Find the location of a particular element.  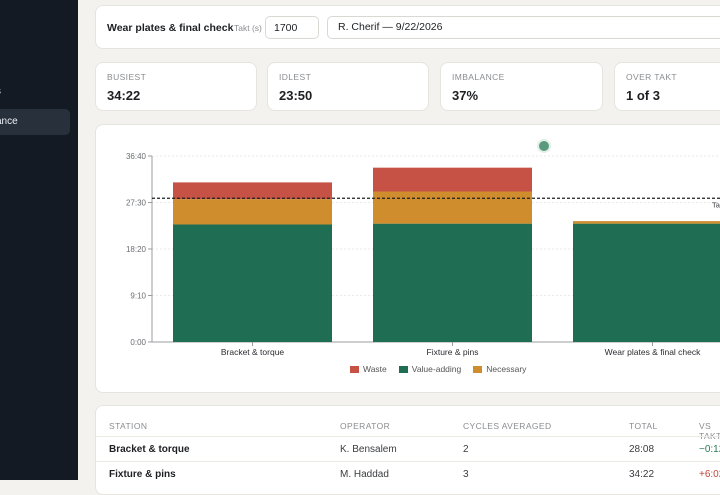

x-tick-label: Wear plates & final check is located at coordinates (653, 352).